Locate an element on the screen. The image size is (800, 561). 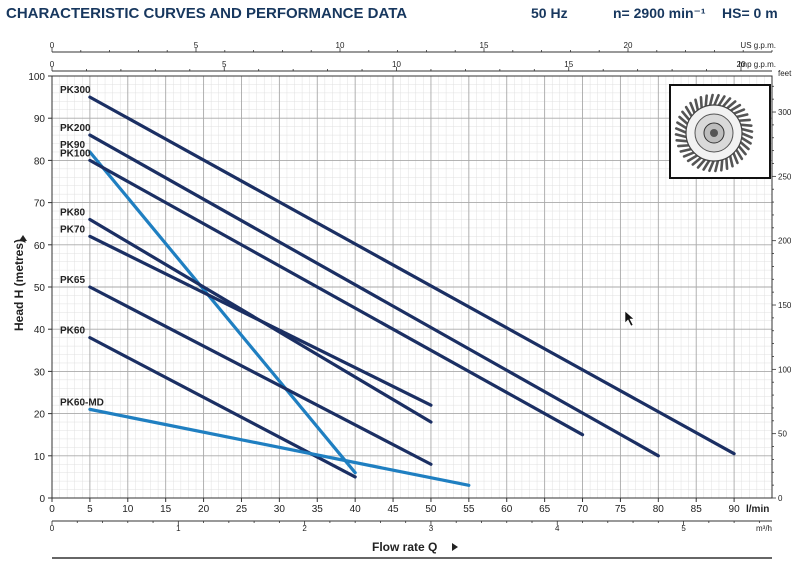
y-tick-label: 0 is located at coordinates (42, 499).